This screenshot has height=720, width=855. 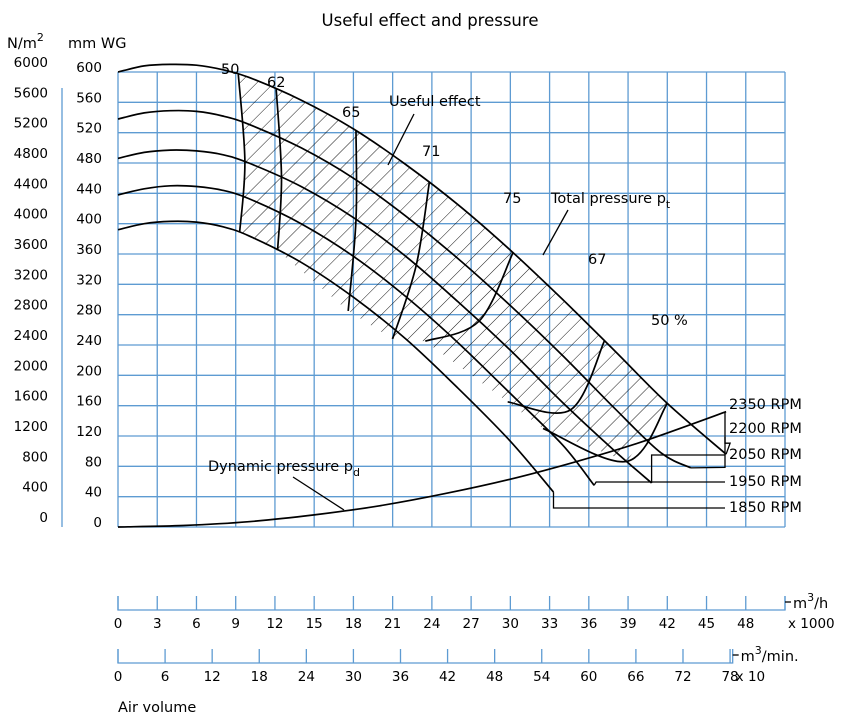 I want to click on total-pressure-label: Total pressure pt, so click(x=610, y=201).